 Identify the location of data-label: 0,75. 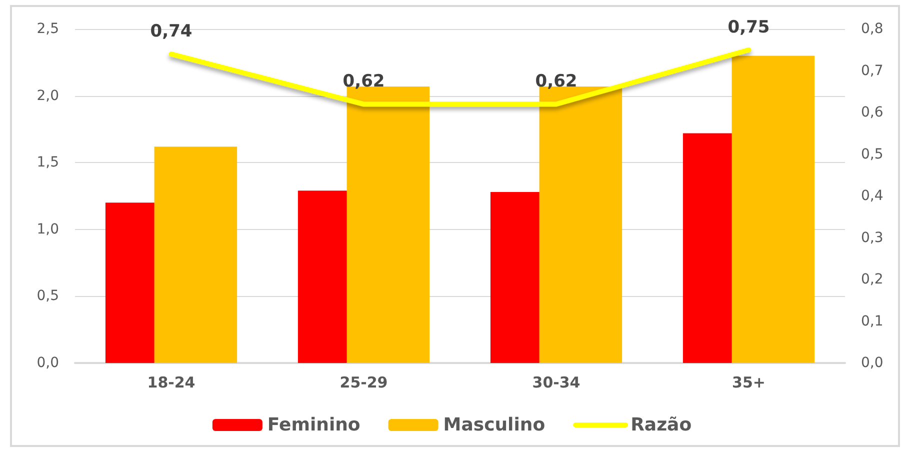
(749, 27).